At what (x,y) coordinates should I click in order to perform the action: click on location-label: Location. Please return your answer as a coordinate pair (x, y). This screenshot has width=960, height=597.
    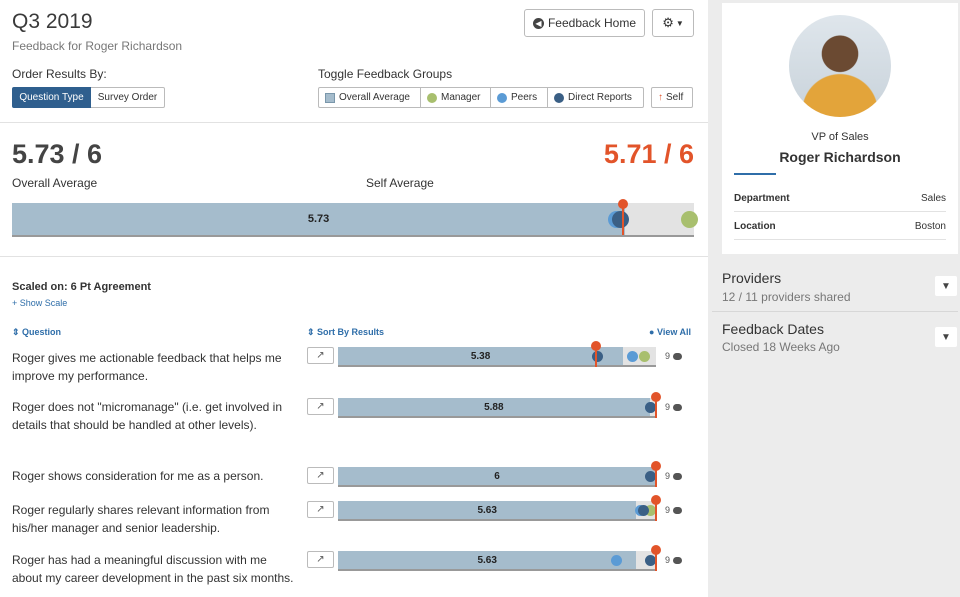
    Looking at the image, I should click on (755, 226).